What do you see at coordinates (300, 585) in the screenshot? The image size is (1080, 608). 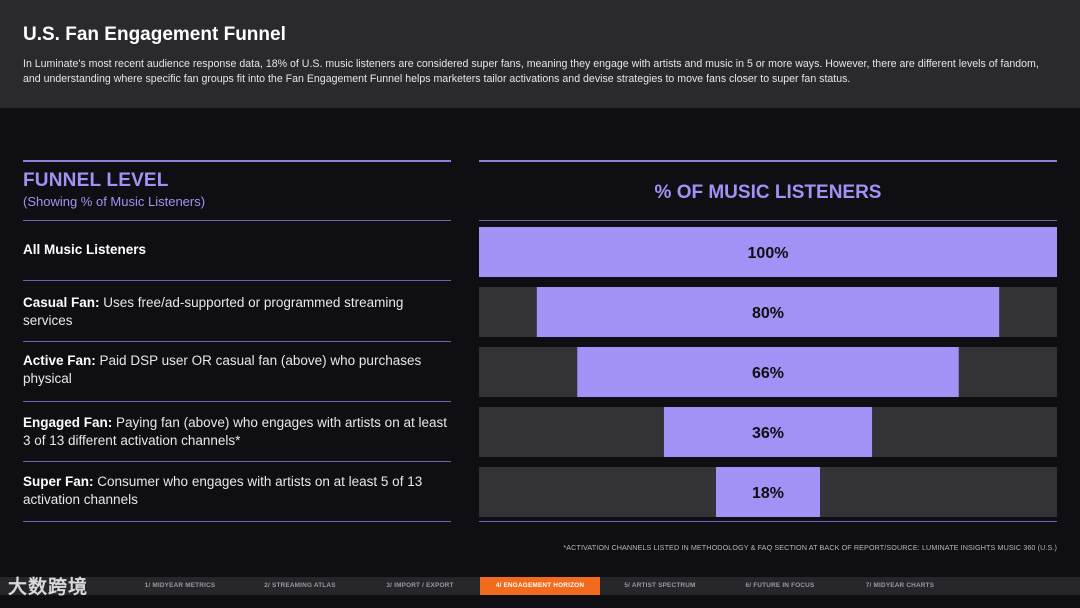 I see `nav-item: 2/ STREAMING ATLAS` at bounding box center [300, 585].